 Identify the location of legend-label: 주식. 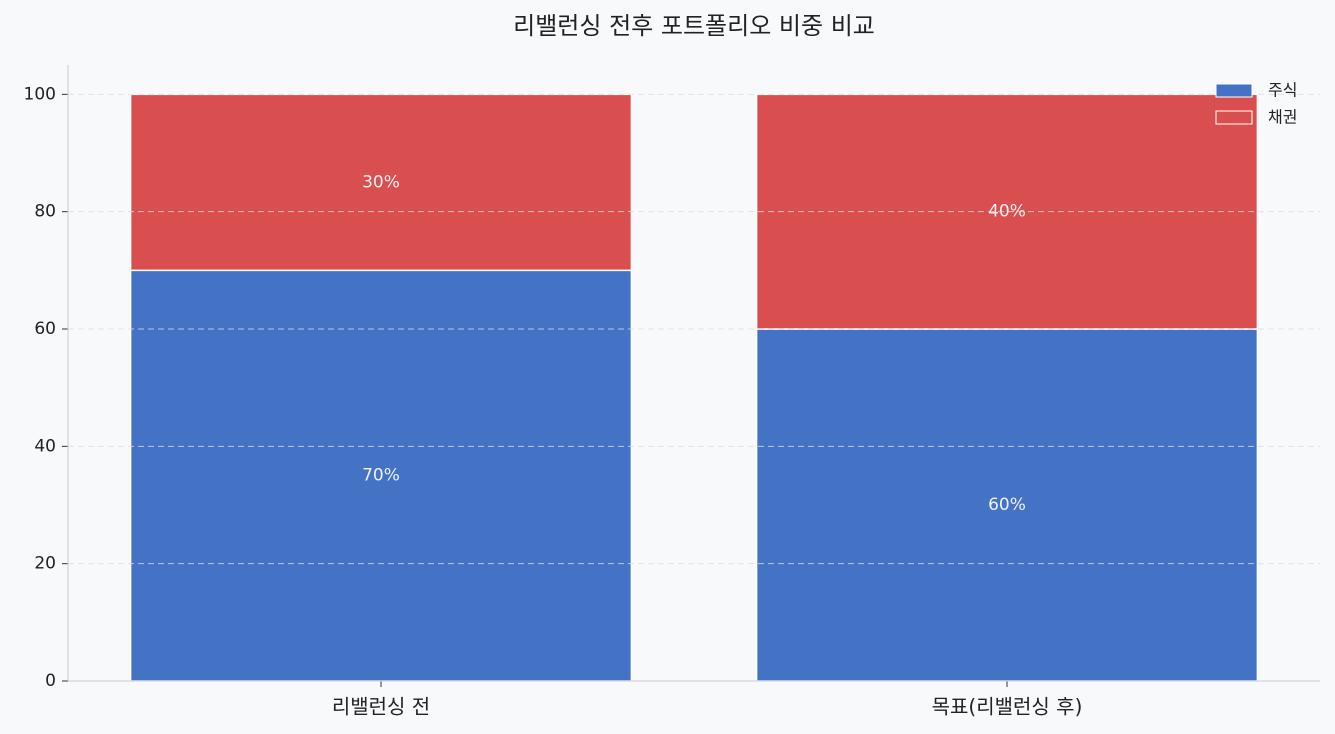
(1282, 90).